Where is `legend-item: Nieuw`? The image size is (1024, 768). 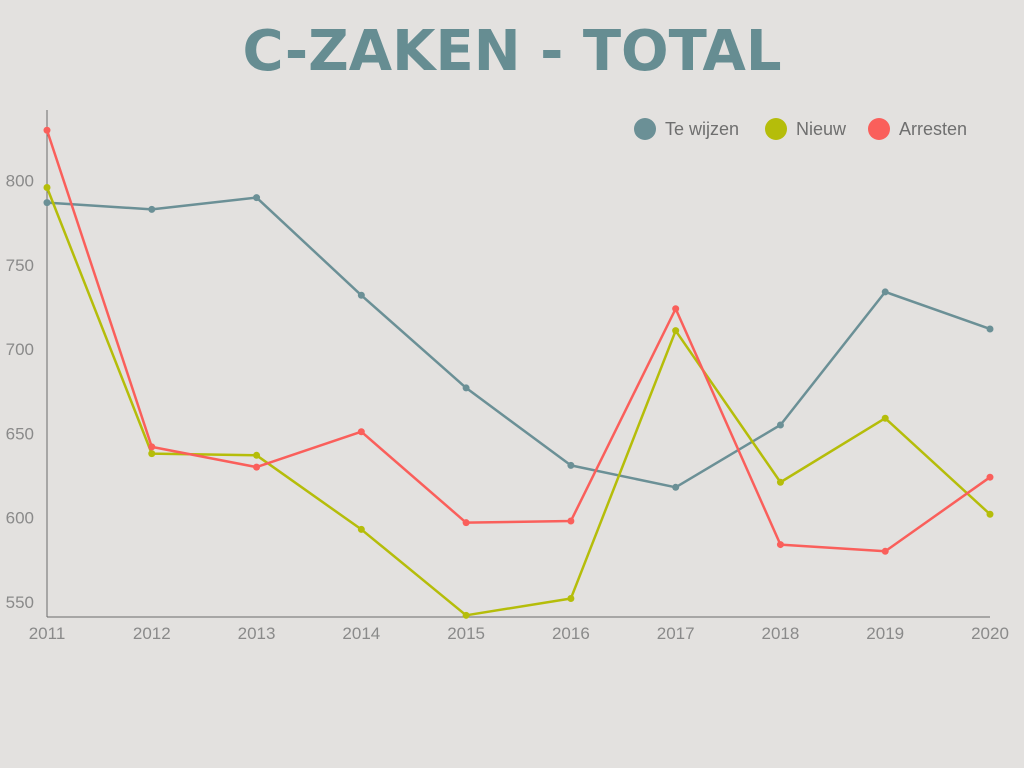 legend-item: Nieuw is located at coordinates (806, 129).